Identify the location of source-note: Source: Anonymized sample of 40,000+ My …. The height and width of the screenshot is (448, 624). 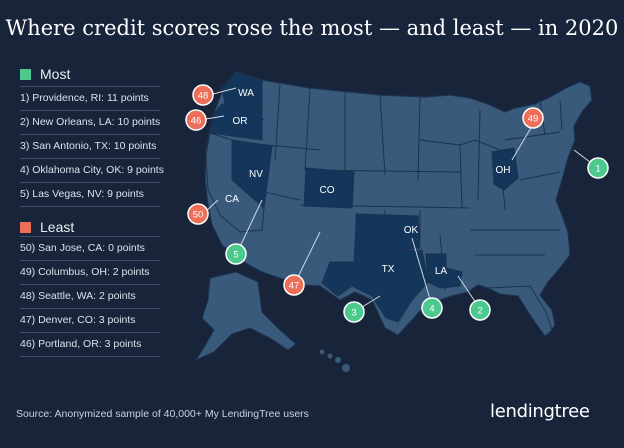
(162, 414).